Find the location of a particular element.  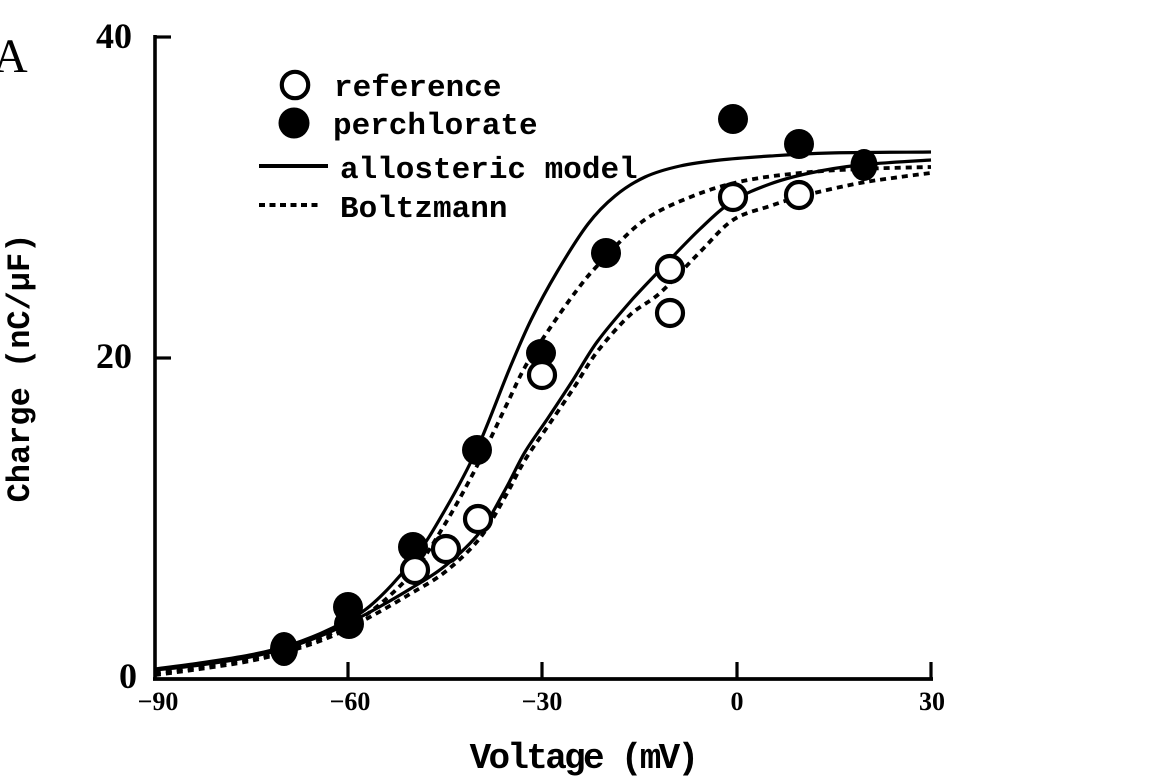

svg-text: allosteric model is located at coordinates (489, 170).